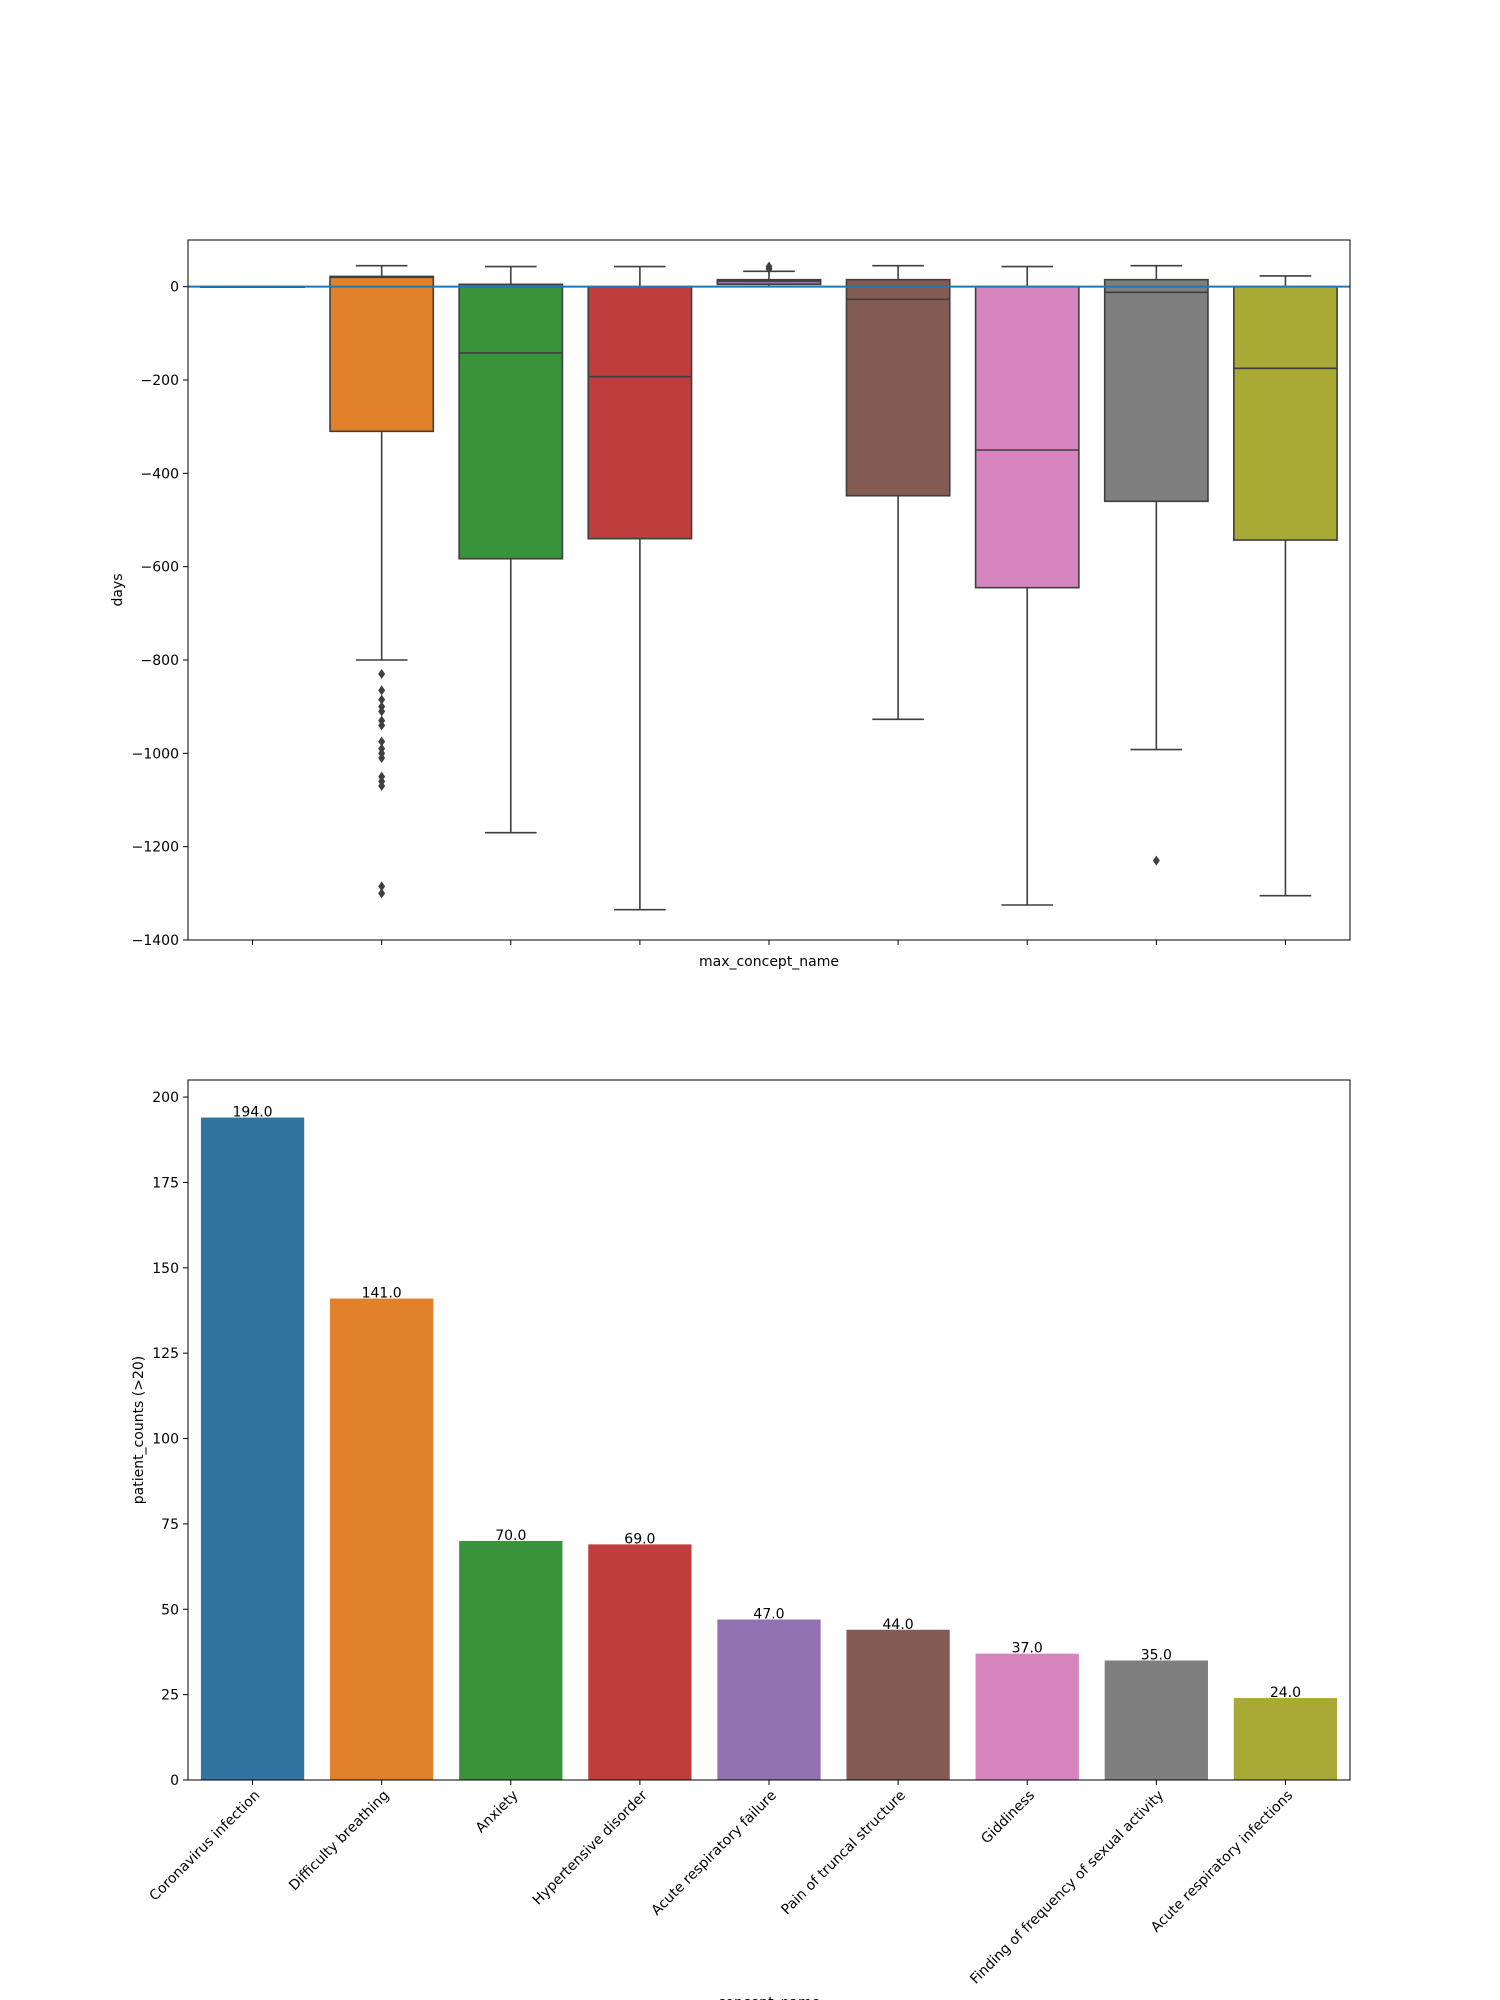 This screenshot has width=1500, height=2000. I want to click on bar-value-label-finding-of-frequency-of-sexual-activity: 35.0, so click(1156, 1655).